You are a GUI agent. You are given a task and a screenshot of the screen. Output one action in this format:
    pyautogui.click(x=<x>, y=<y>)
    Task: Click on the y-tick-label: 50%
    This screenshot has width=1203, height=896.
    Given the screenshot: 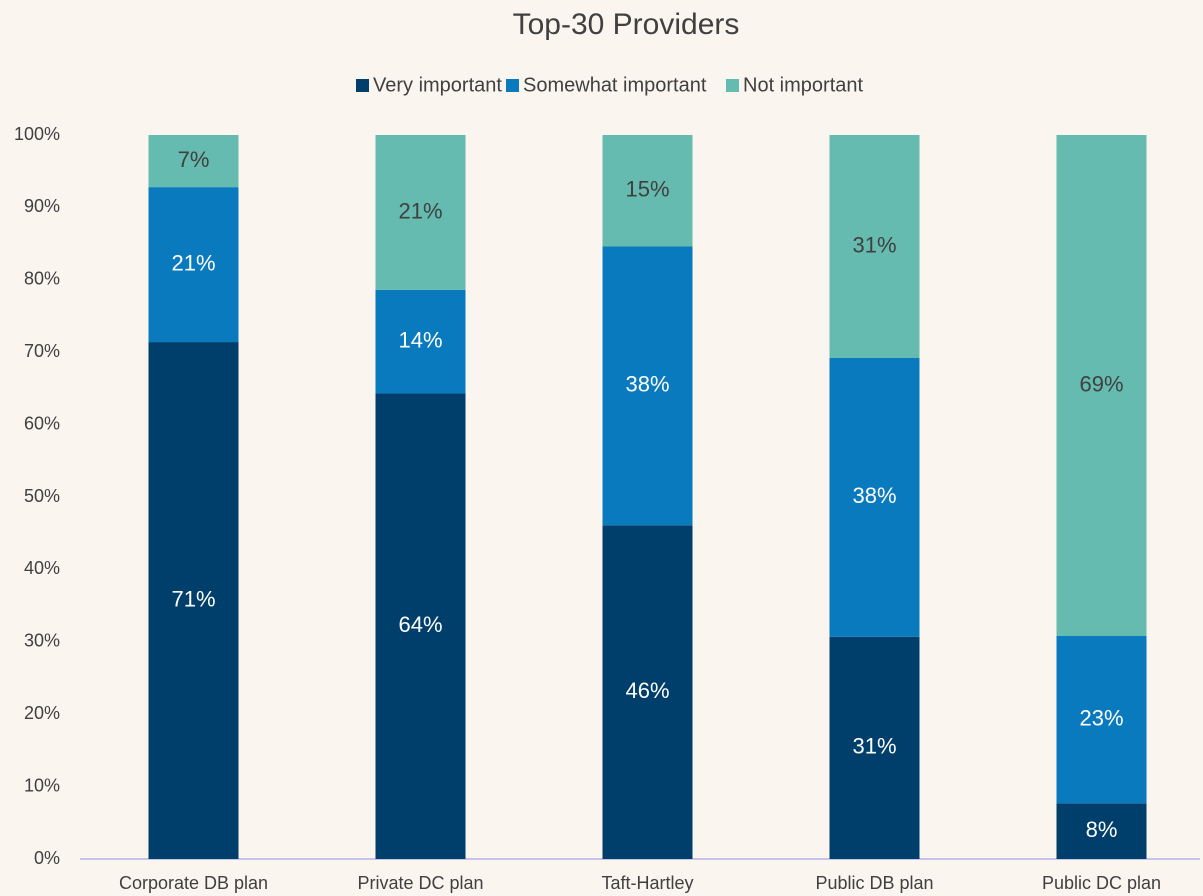 What is the action you would take?
    pyautogui.click(x=42, y=496)
    